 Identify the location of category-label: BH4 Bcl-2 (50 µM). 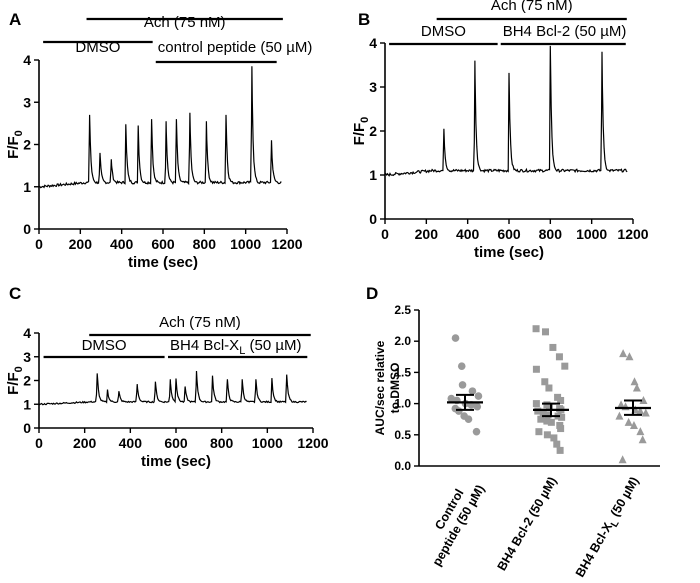
(527, 524).